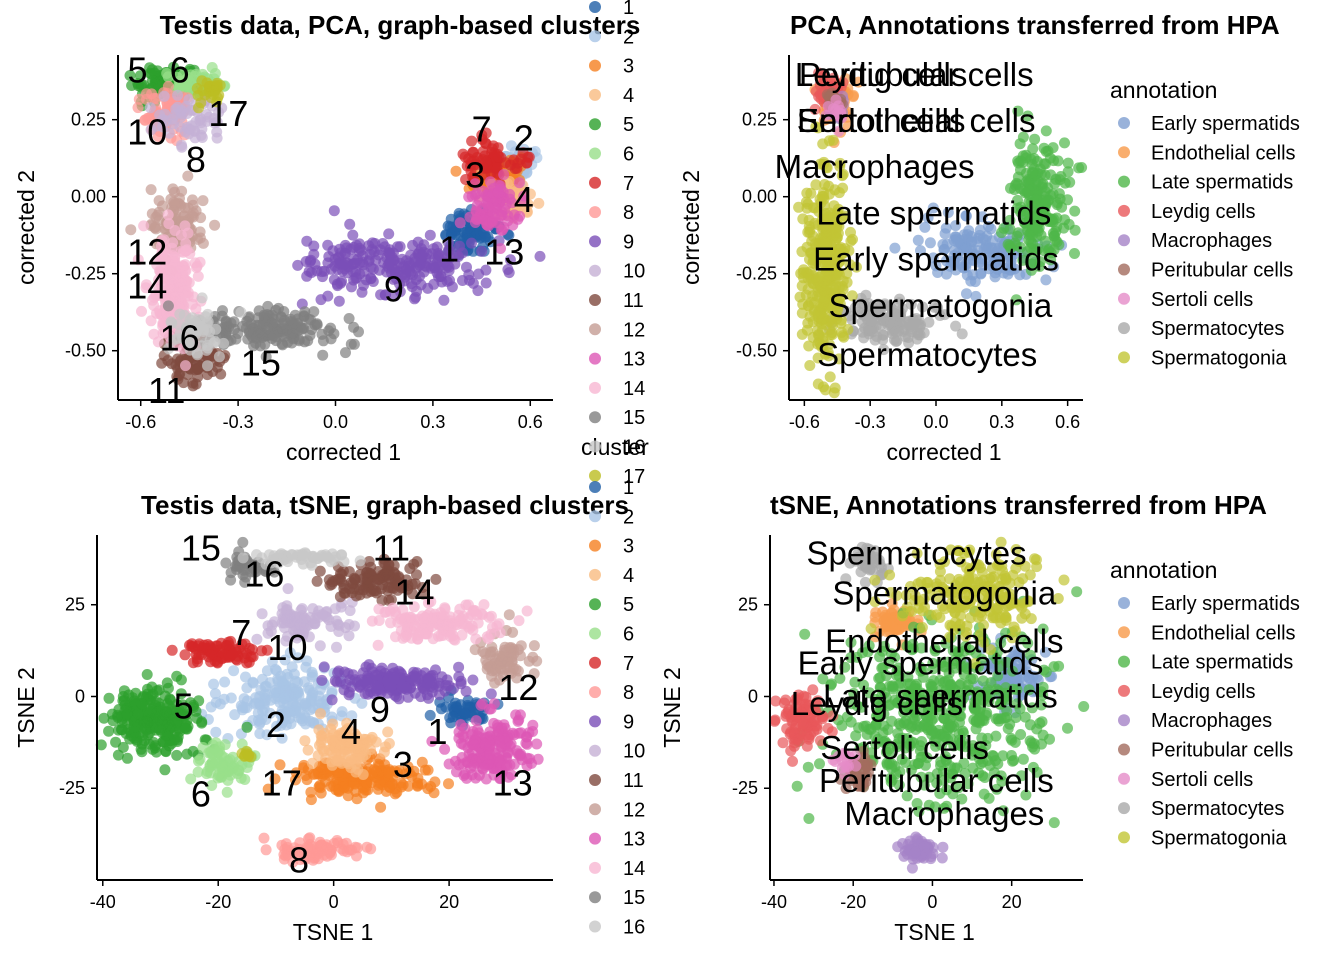 The image size is (1344, 960). I want to click on point-label: 7, so click(482, 128).